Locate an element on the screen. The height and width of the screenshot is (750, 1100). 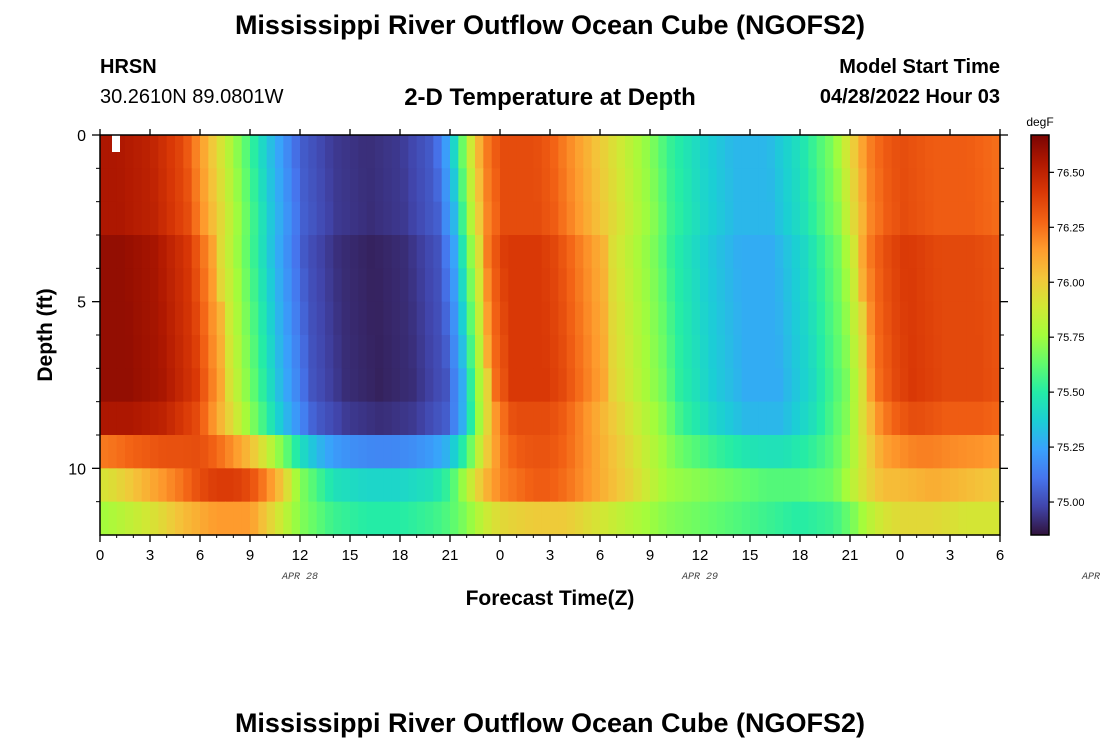
x-date-label: APR 30 is located at coordinates (1090, 577).